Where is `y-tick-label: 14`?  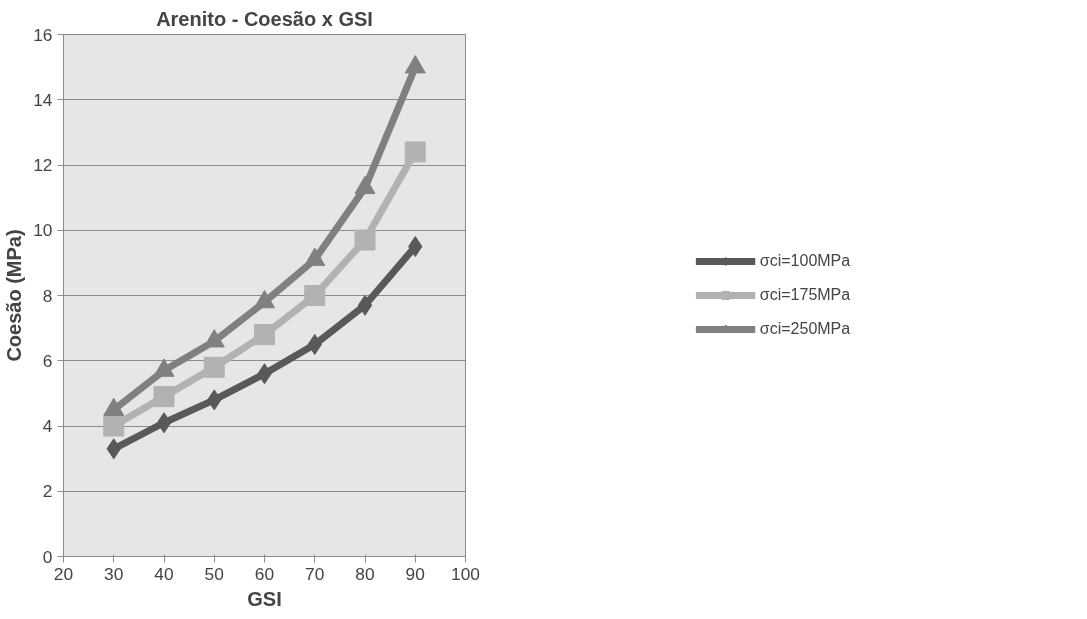 y-tick-label: 14 is located at coordinates (43, 99).